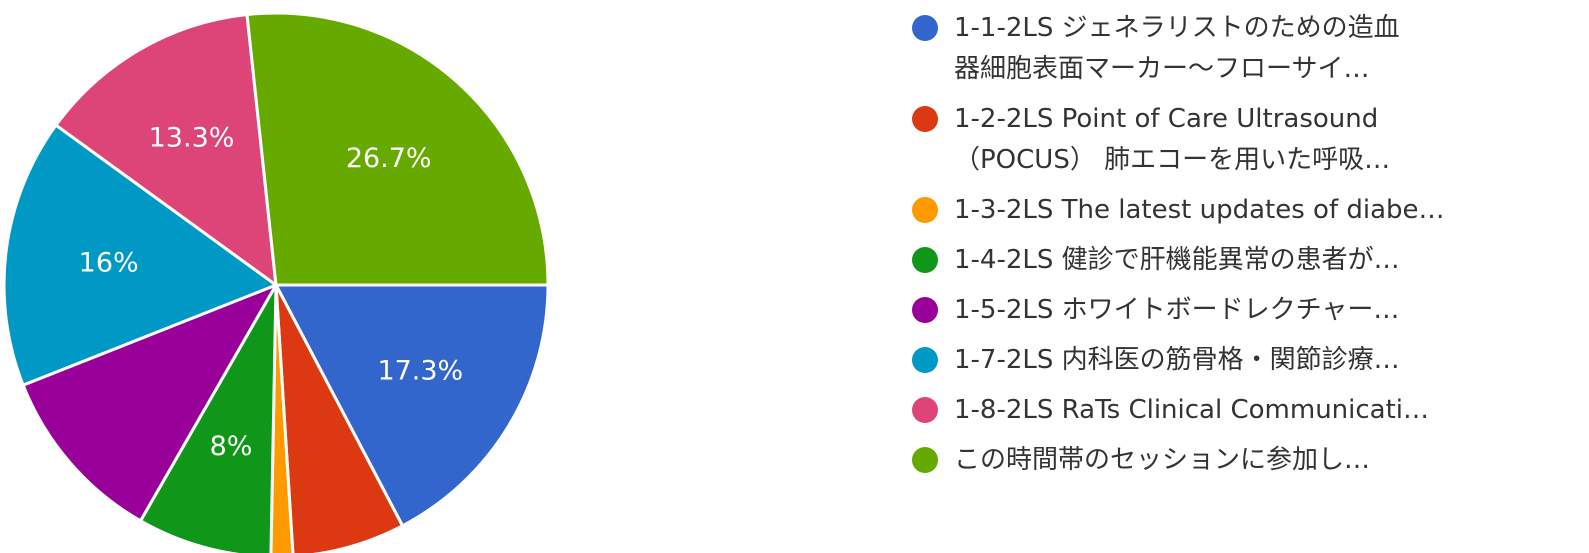  What do you see at coordinates (192, 138) in the screenshot?
I see `pie-slice-label-7: 13.3%` at bounding box center [192, 138].